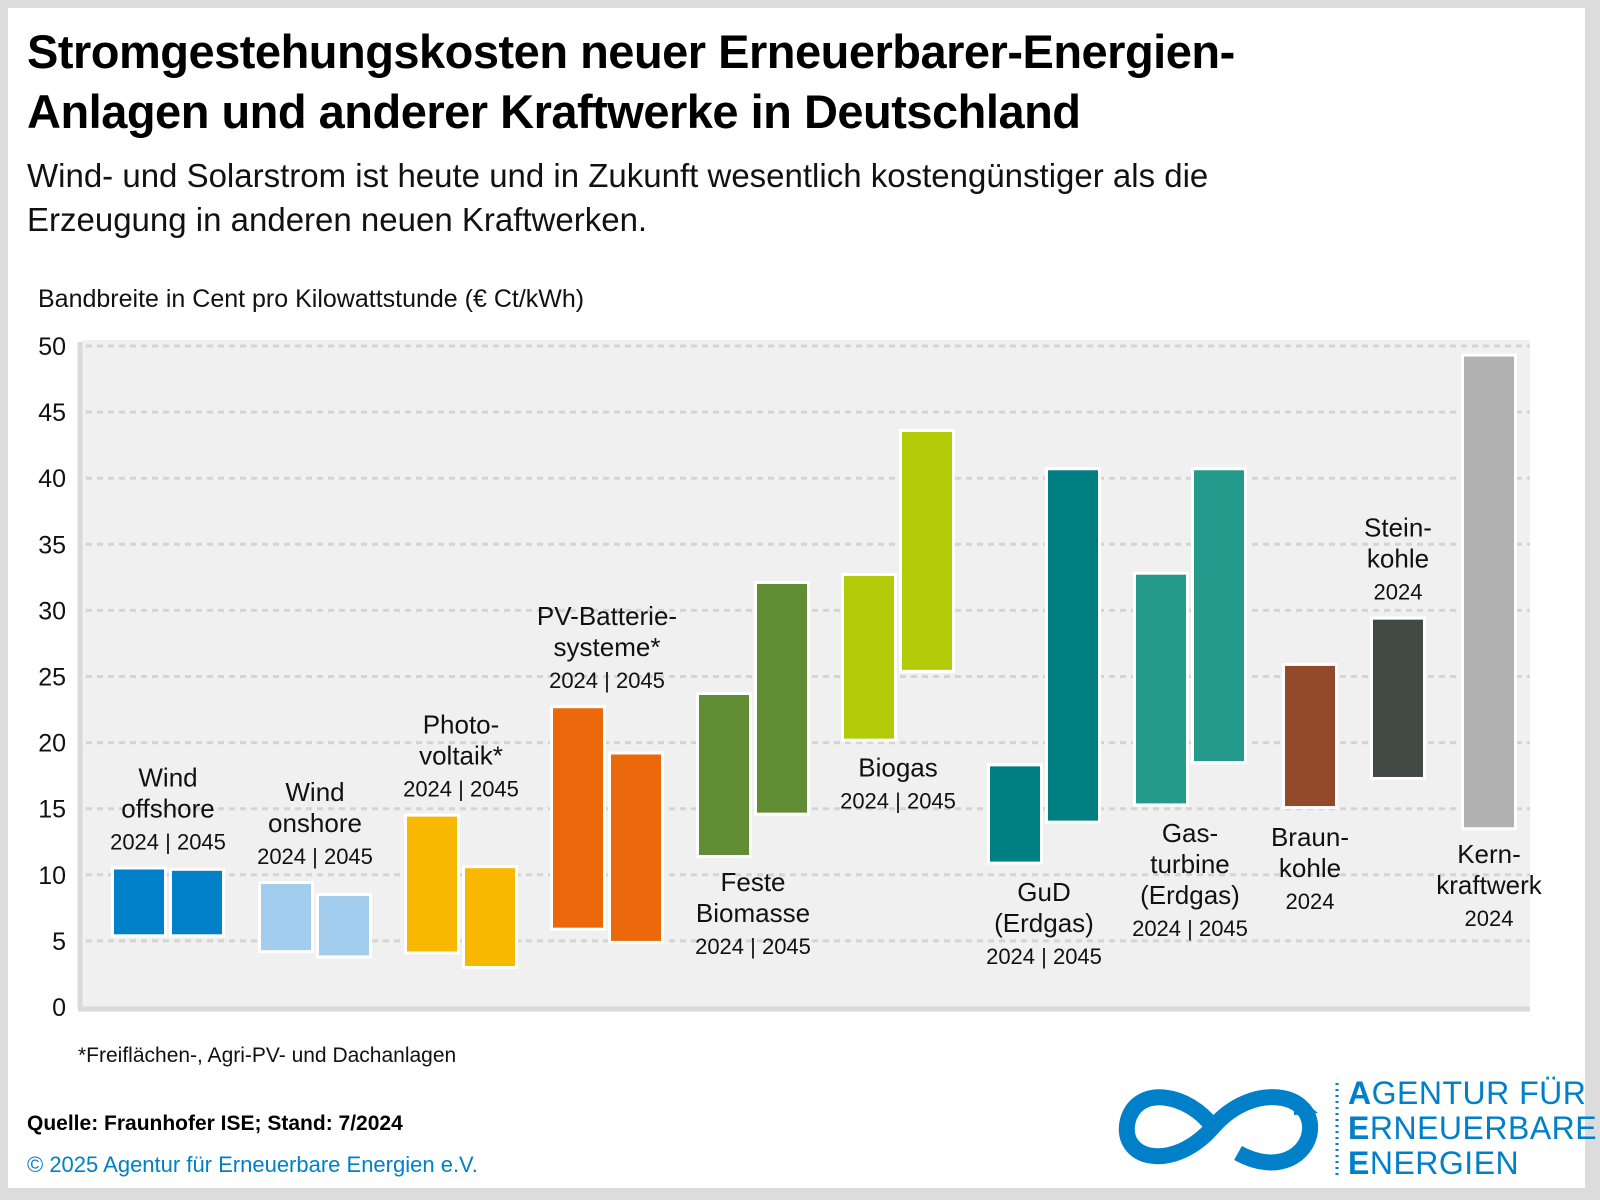 Image resolution: width=1600 pixels, height=1200 pixels. What do you see at coordinates (607, 647) in the screenshot?
I see `category-label: systeme*` at bounding box center [607, 647].